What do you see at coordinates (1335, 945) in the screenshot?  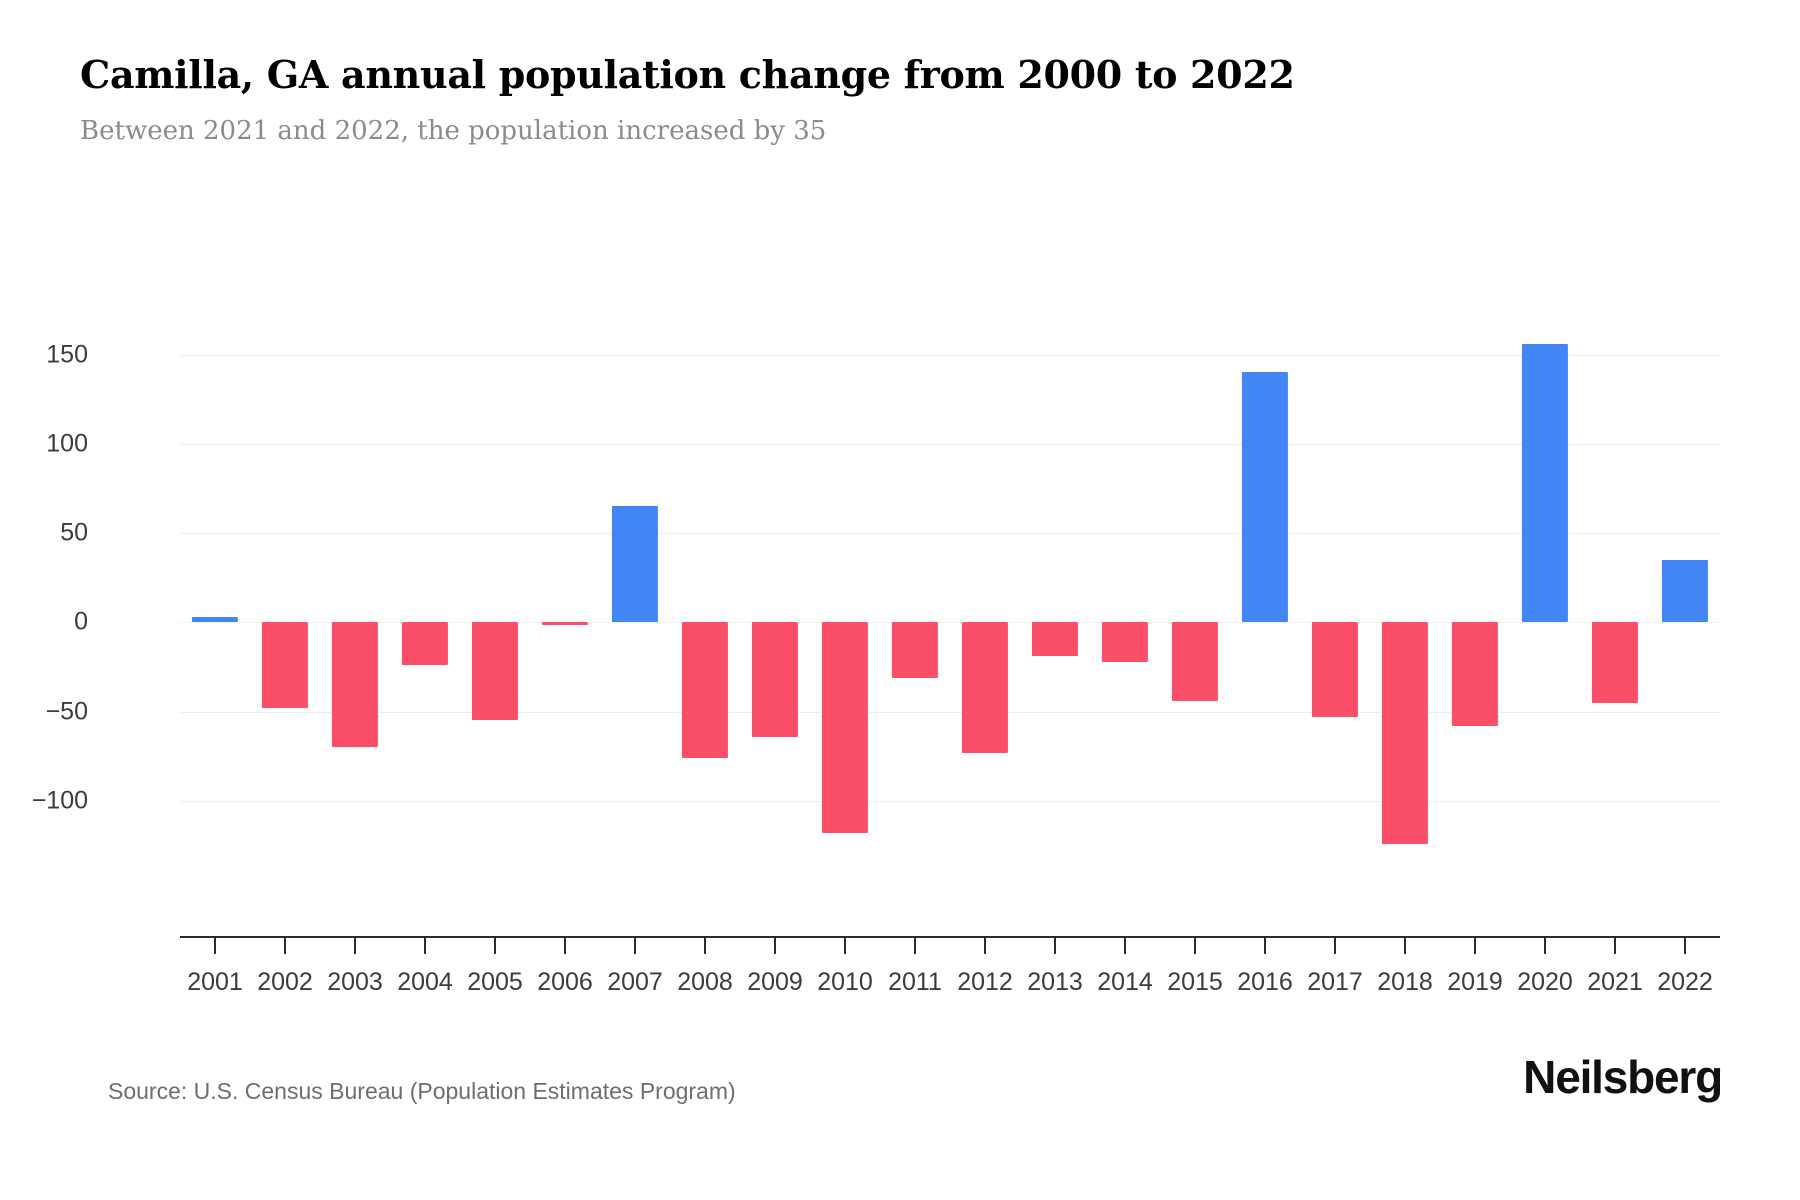 I see `x-axis-tick-mark-2017` at bounding box center [1335, 945].